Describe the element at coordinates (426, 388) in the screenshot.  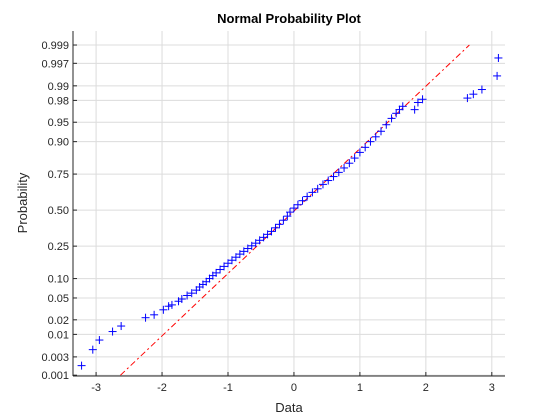
I see `x-tick-label: 2` at that location.